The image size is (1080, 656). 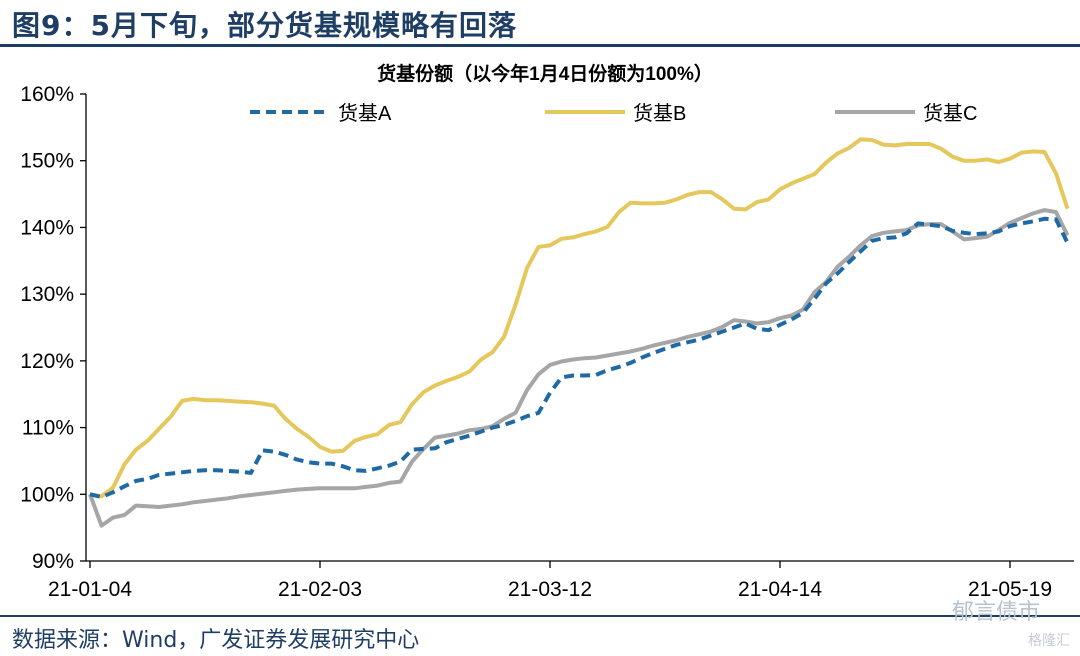 I want to click on legend-label: 货基C, so click(x=950, y=113).